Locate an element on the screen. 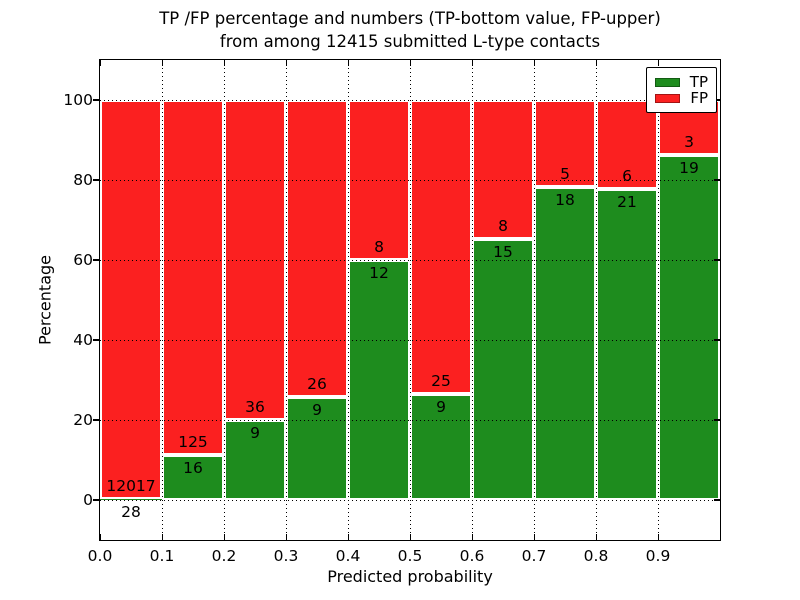 The width and height of the screenshot is (800, 600). x-axis-label: Predicted probability is located at coordinates (410, 576).